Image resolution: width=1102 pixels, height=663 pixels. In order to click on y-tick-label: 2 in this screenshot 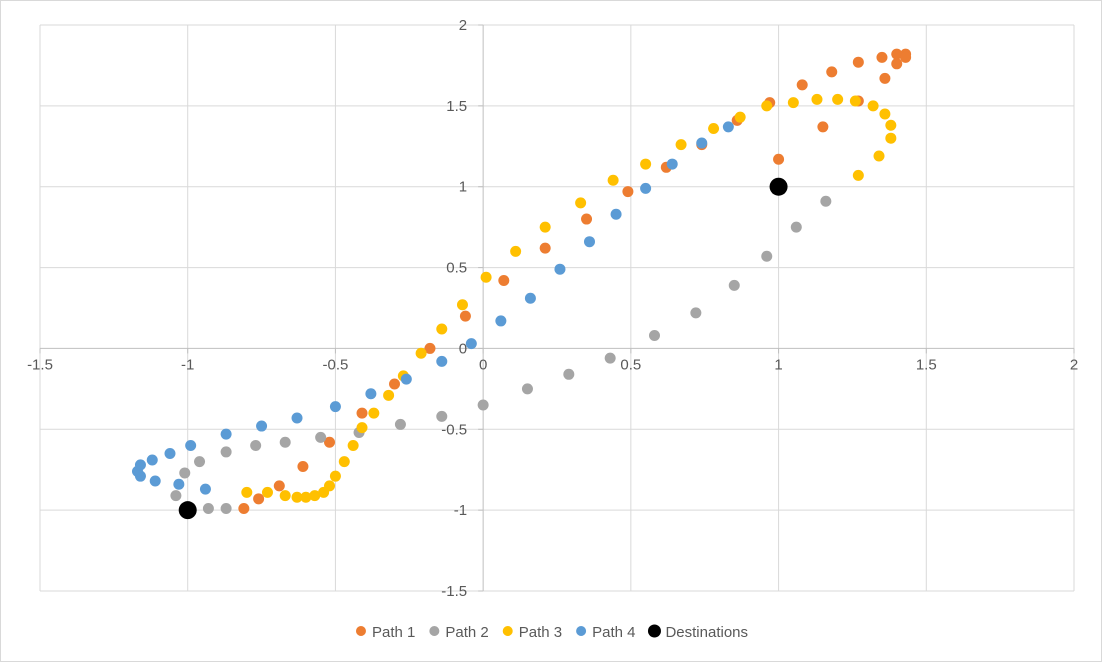, I will do `click(463, 25)`.